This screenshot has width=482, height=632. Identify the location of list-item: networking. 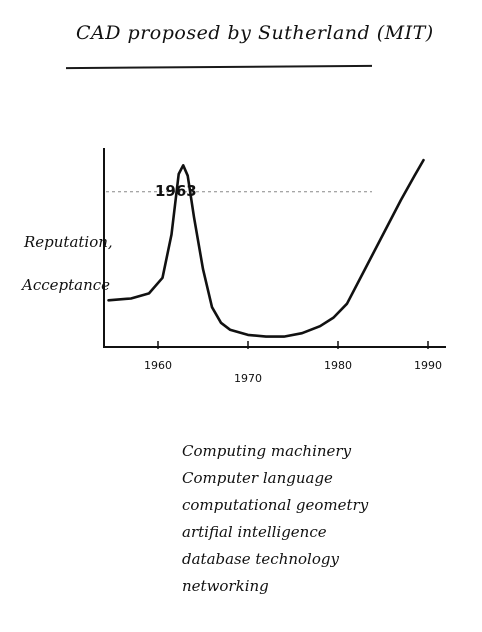
(225, 586).